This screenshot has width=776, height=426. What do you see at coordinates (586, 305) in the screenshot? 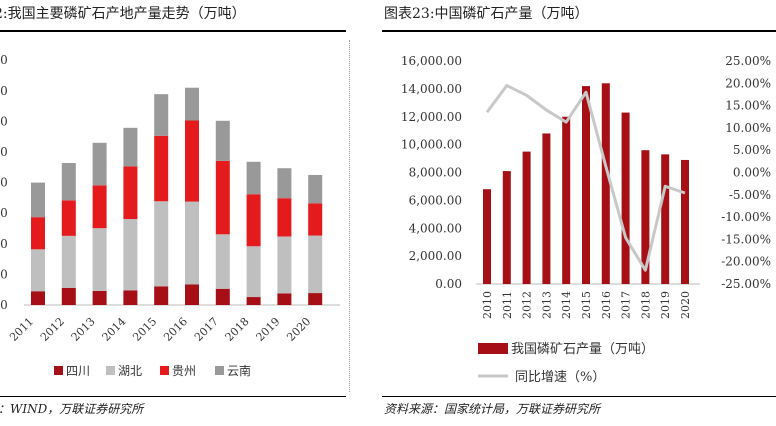
I see `right-x-tick-label: 2015` at bounding box center [586, 305].